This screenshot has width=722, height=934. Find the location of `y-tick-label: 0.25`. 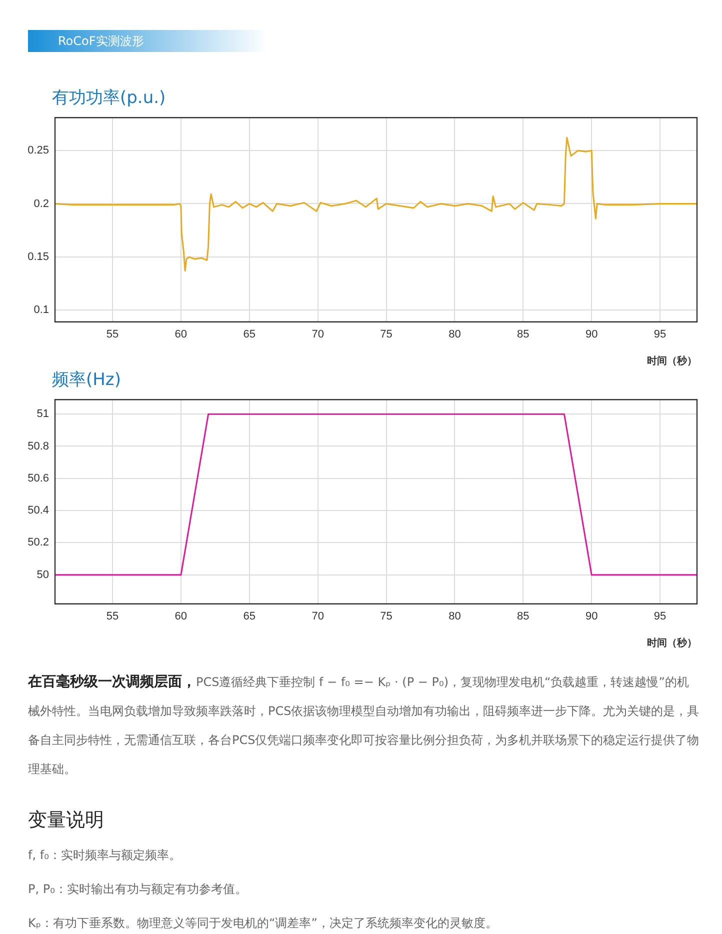

y-tick-label: 0.25 is located at coordinates (38, 150).